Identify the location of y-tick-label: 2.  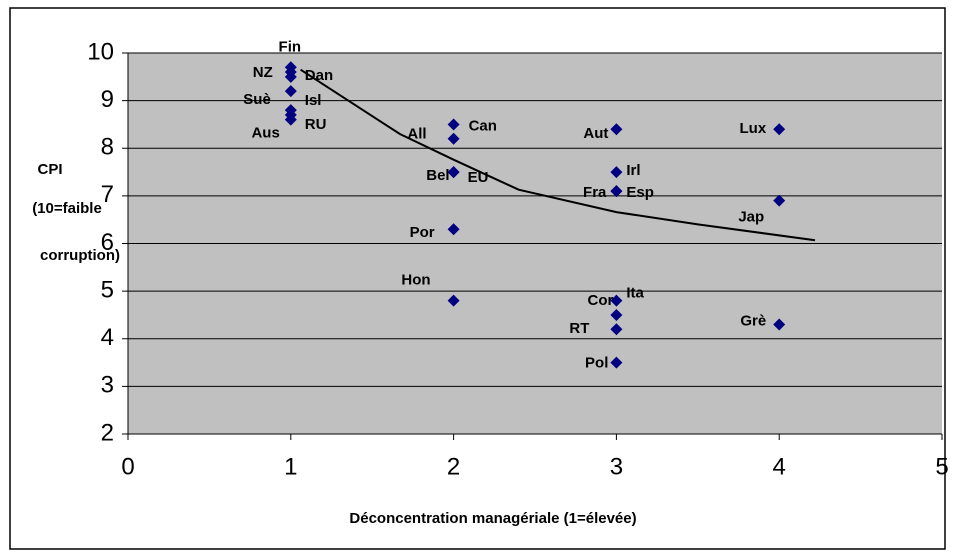
(107, 432).